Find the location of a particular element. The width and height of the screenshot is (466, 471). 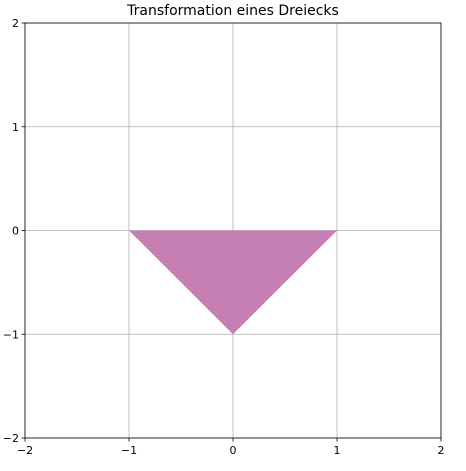

y-tick-label: 0 is located at coordinates (15, 231).